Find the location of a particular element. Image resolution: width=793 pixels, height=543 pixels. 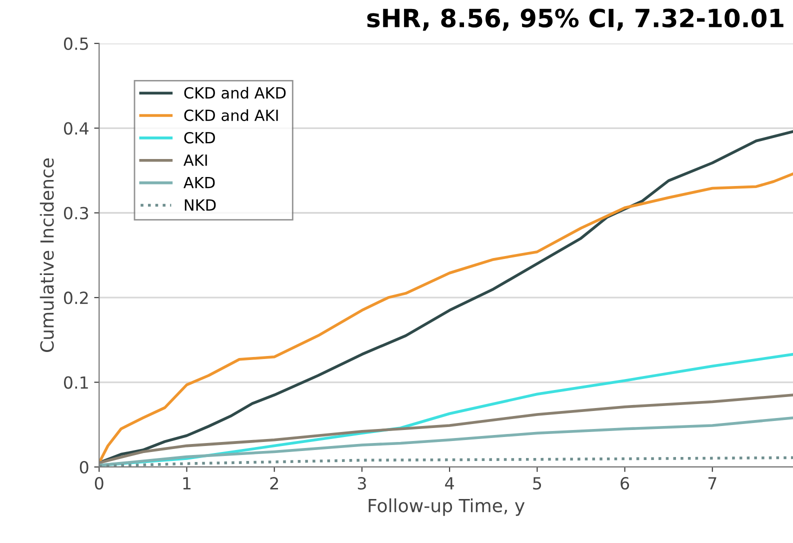

x-tick-label: 7 is located at coordinates (712, 483).